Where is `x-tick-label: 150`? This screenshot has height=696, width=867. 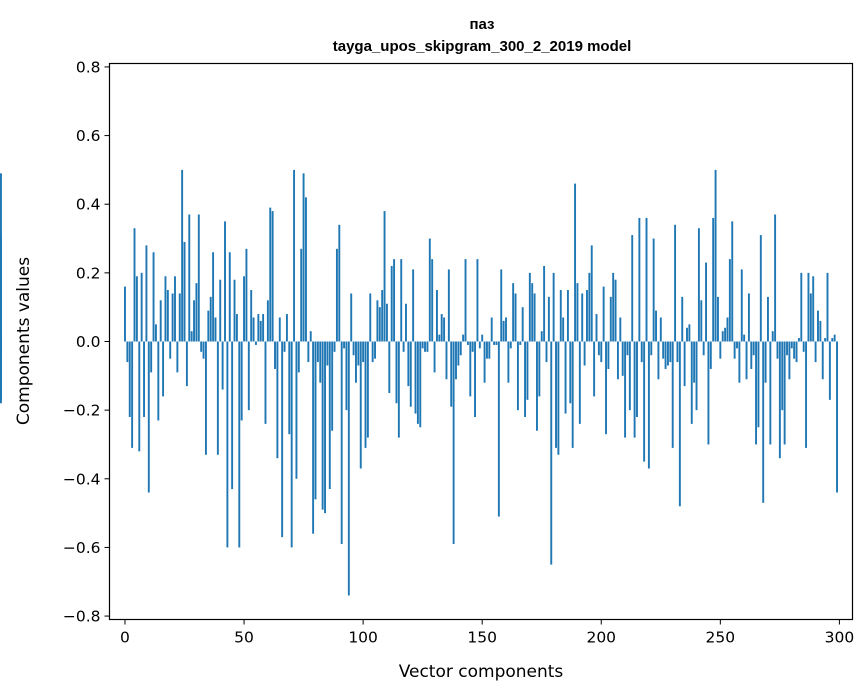 x-tick-label: 150 is located at coordinates (482, 638).